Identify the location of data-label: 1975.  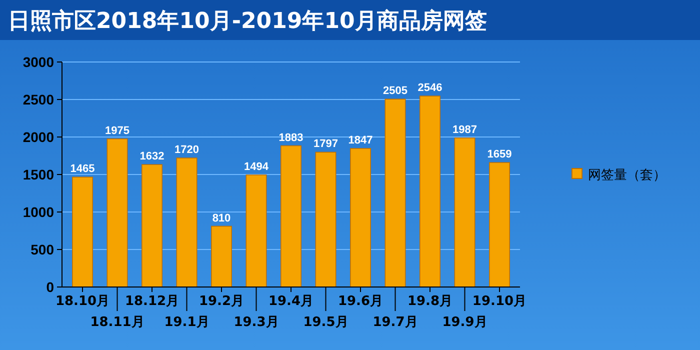
(117, 130).